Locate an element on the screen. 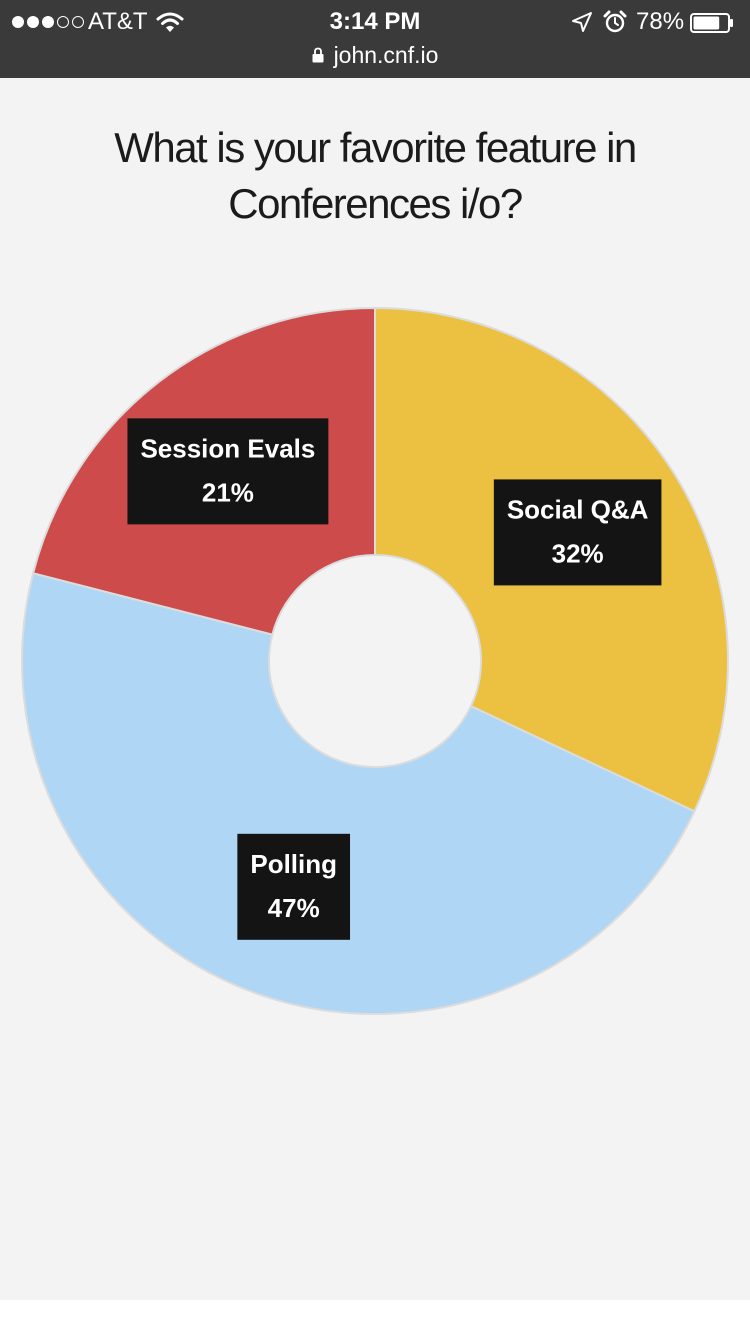 This screenshot has width=750, height=1334. slice-label: Polling 47% is located at coordinates (294, 886).